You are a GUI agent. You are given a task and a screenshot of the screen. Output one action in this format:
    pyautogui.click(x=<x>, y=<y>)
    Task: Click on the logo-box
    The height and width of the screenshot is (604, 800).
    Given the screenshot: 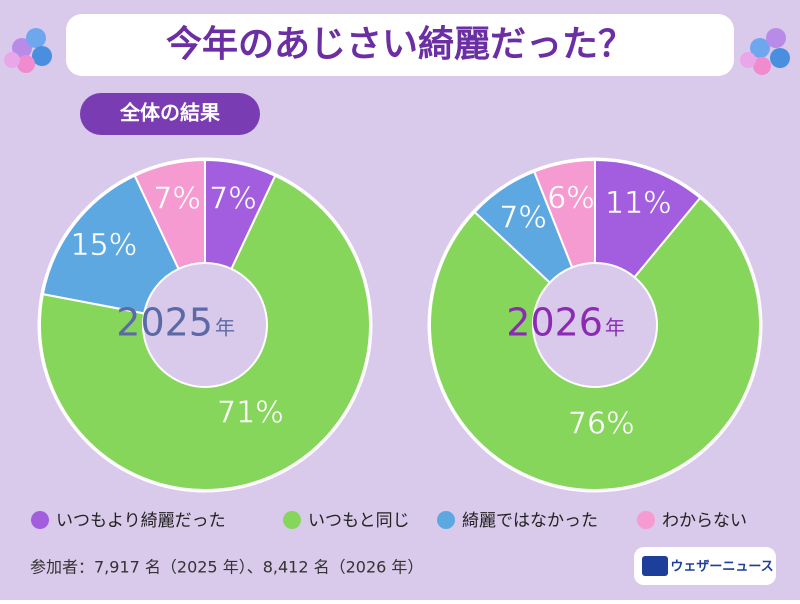 What is the action you would take?
    pyautogui.click(x=705, y=566)
    